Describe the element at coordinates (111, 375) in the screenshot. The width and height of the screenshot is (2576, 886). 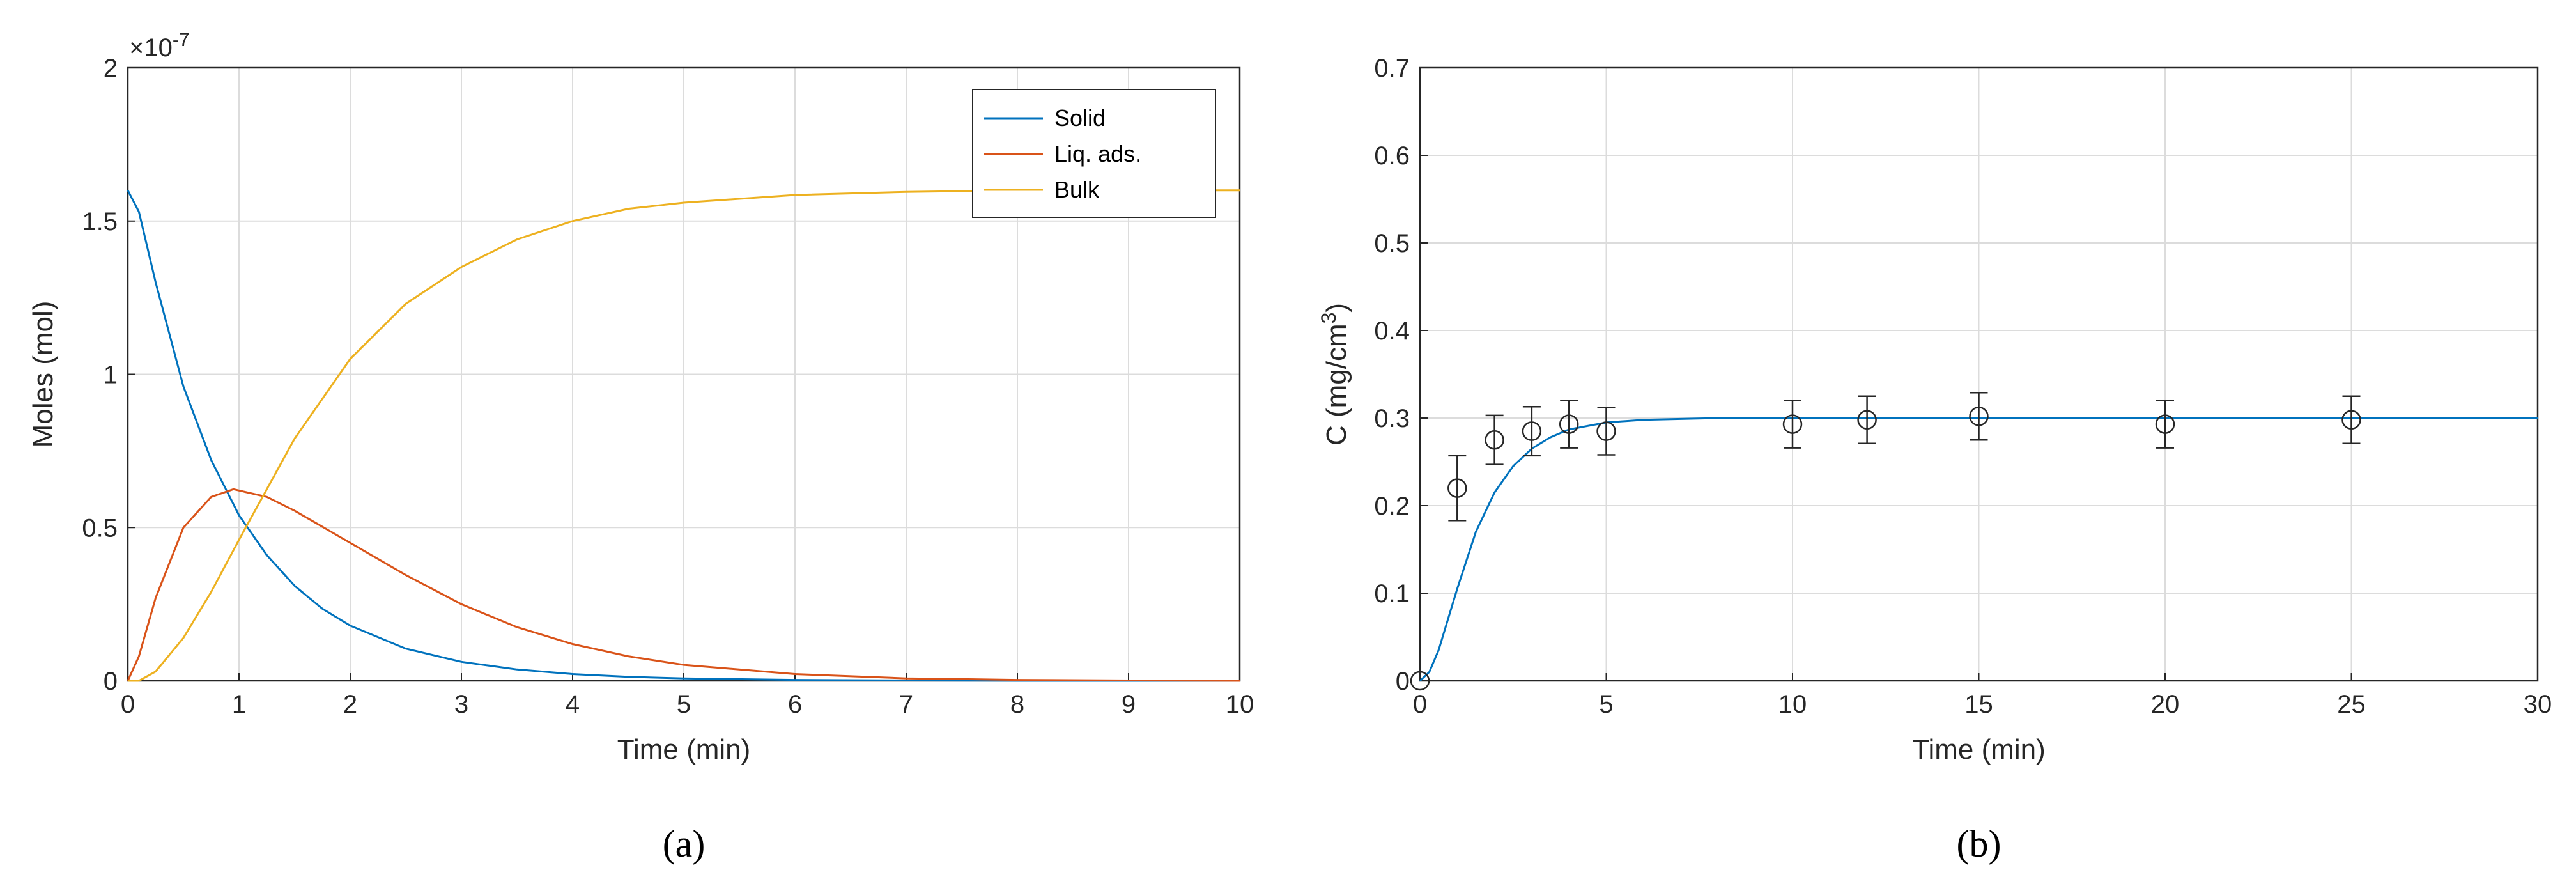
I see `y-tick-label: 1` at that location.